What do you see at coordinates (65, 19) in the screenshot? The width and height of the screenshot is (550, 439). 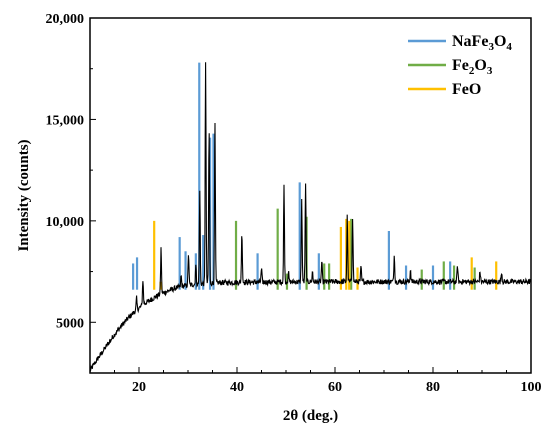 I see `y-tick-label: 20,000` at bounding box center [65, 19].